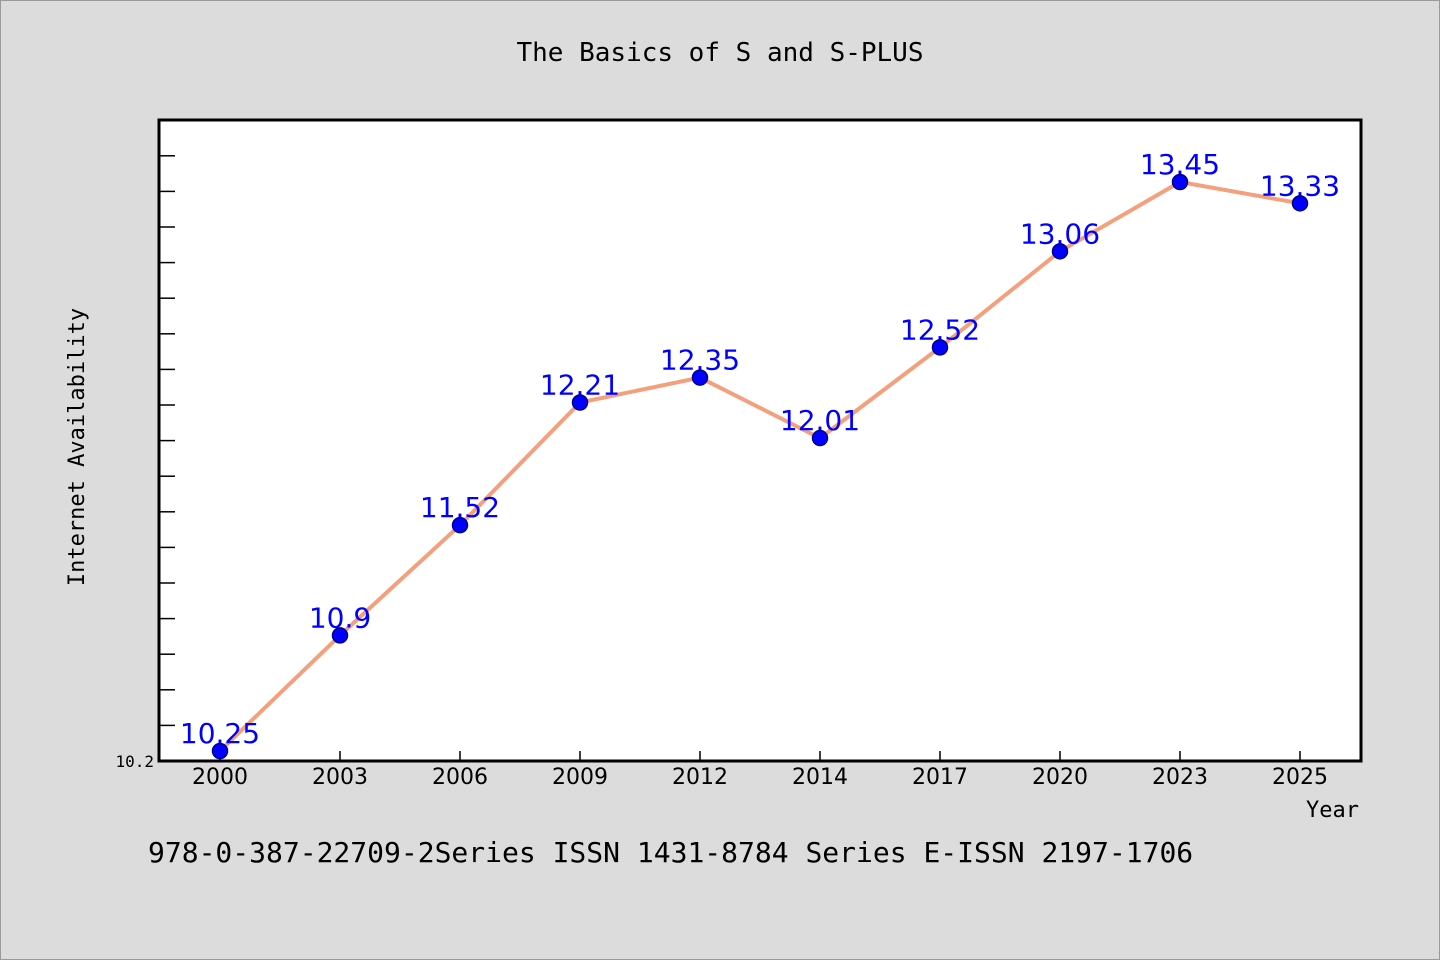 Image resolution: width=1440 pixels, height=960 pixels. Describe the element at coordinates (820, 777) in the screenshot. I see `x-tick-label: 2014` at that location.